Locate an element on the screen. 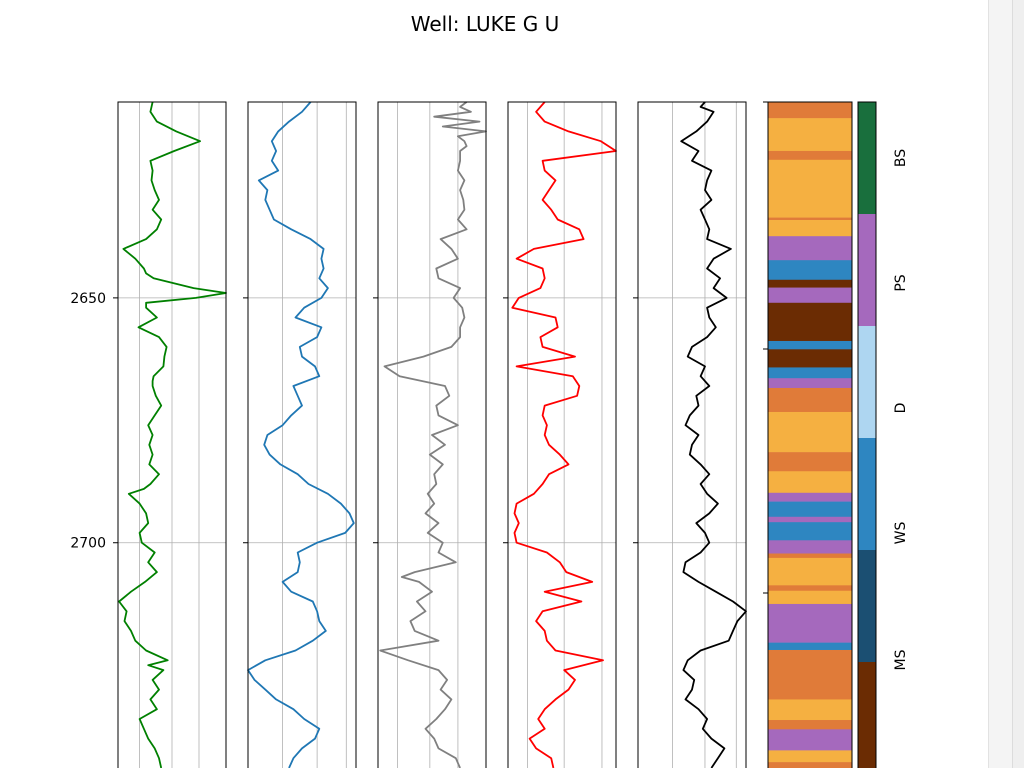 Image resolution: width=1024 pixels, height=768 pixels. scrollbar is located at coordinates (1018, 384).